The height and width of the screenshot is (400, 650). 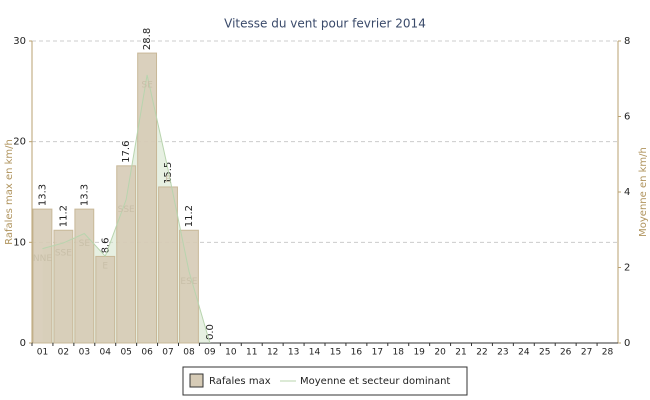 What do you see at coordinates (210, 353) in the screenshot?
I see `x-tick-label: 09` at bounding box center [210, 353].